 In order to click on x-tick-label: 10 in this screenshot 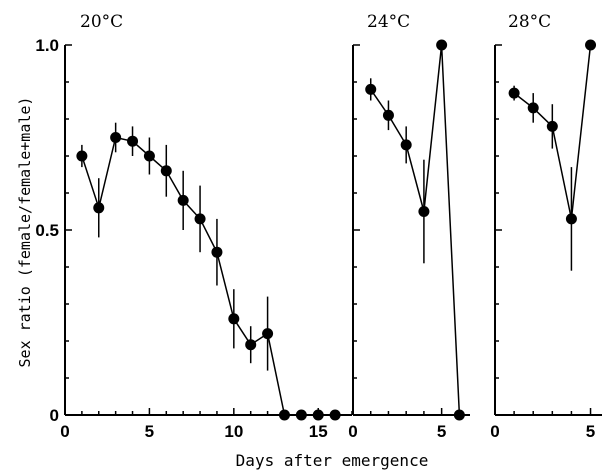, I will do `click(233, 431)`.